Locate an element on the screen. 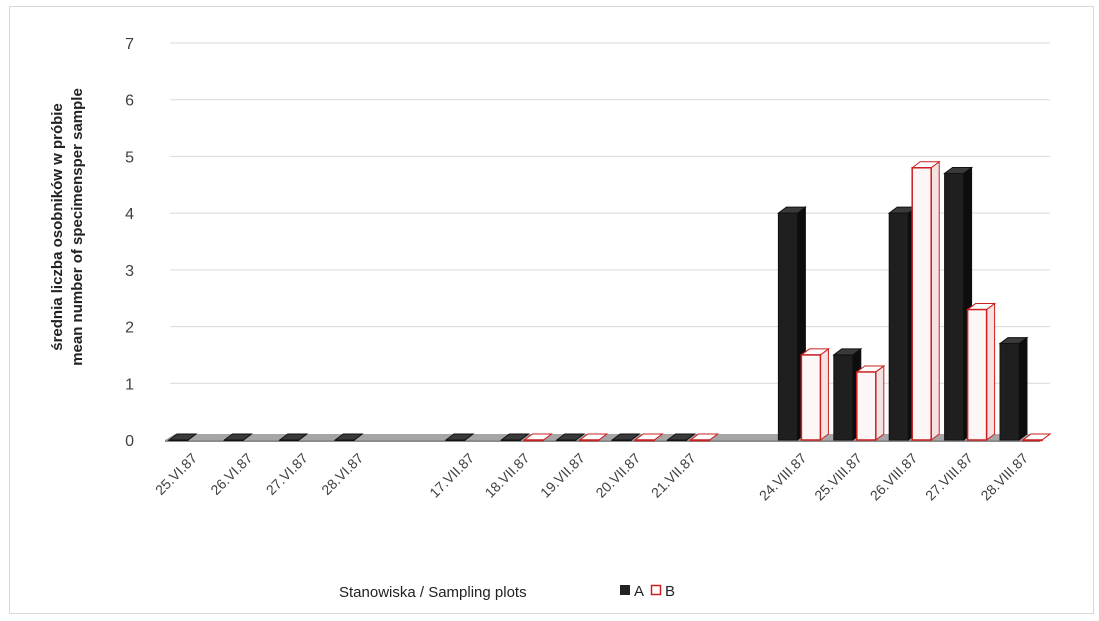 The height and width of the screenshot is (621, 1099). y-tick-label: 7 is located at coordinates (129, 44).